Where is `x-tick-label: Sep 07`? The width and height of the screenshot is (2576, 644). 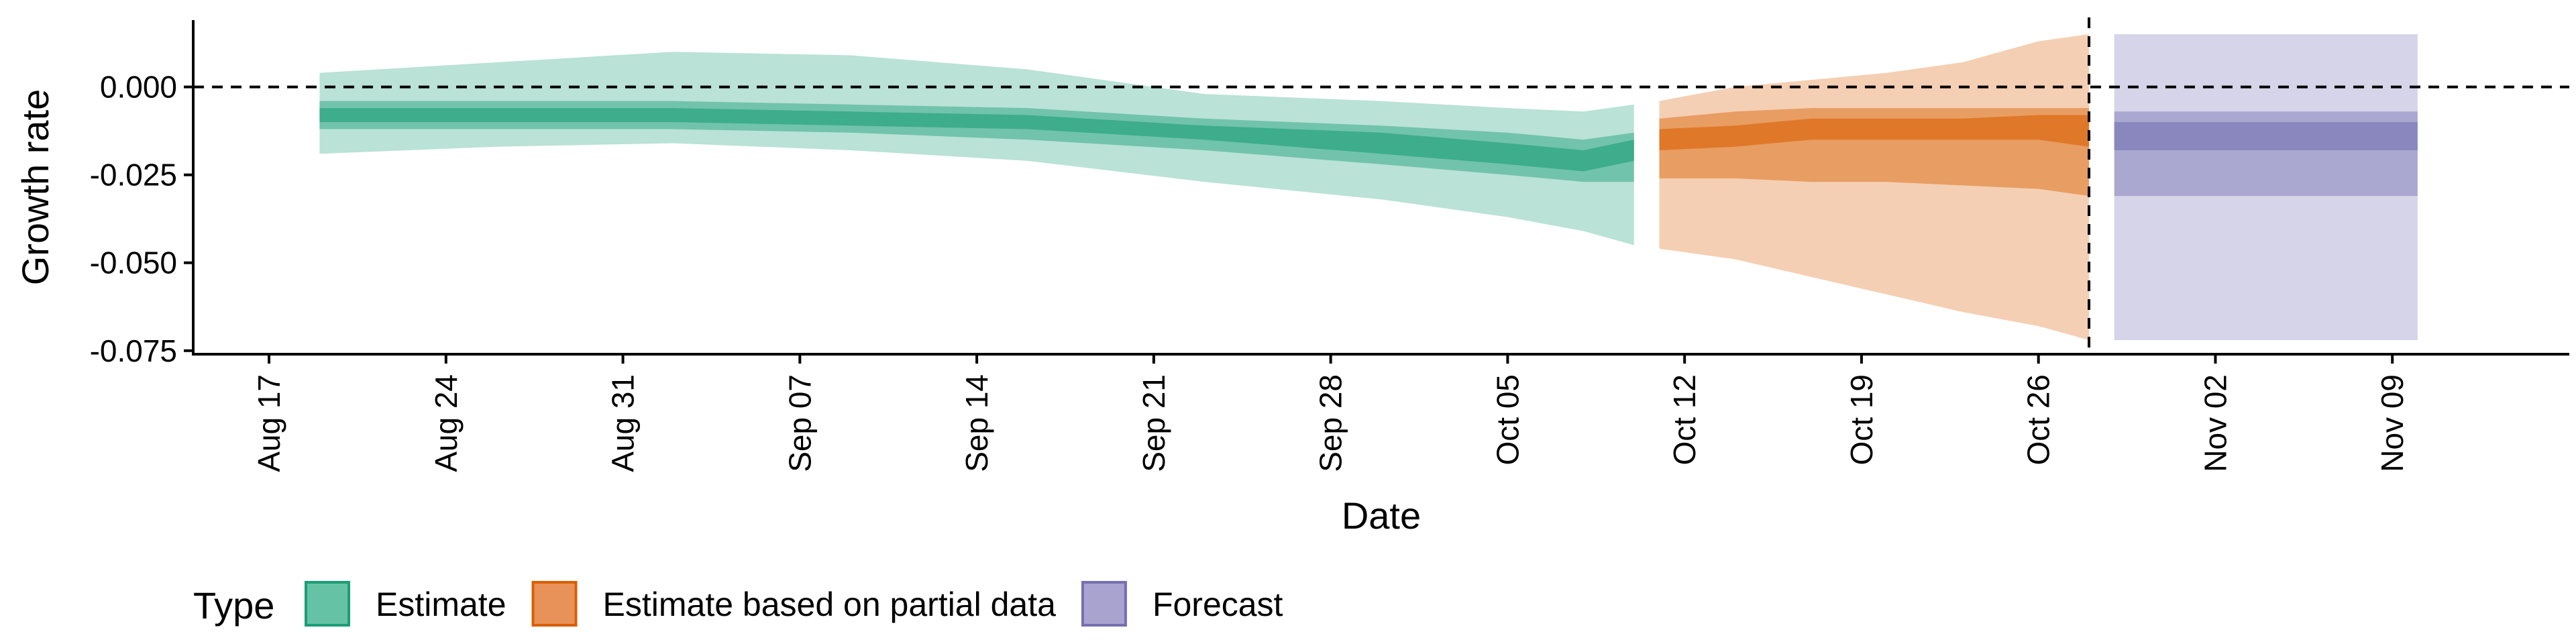 x-tick-label: Sep 07 is located at coordinates (799, 423).